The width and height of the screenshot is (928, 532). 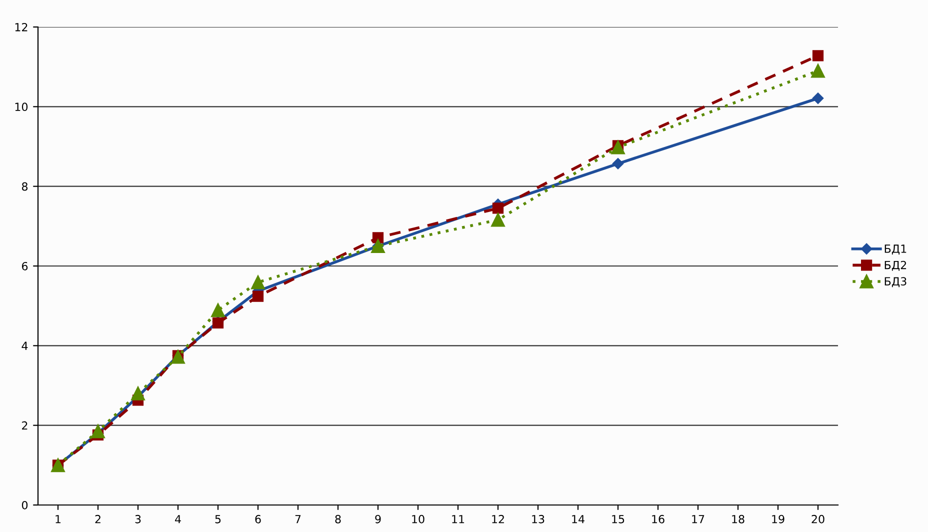 What do you see at coordinates (618, 519) in the screenshot?
I see `x-tick-label: 15` at bounding box center [618, 519].